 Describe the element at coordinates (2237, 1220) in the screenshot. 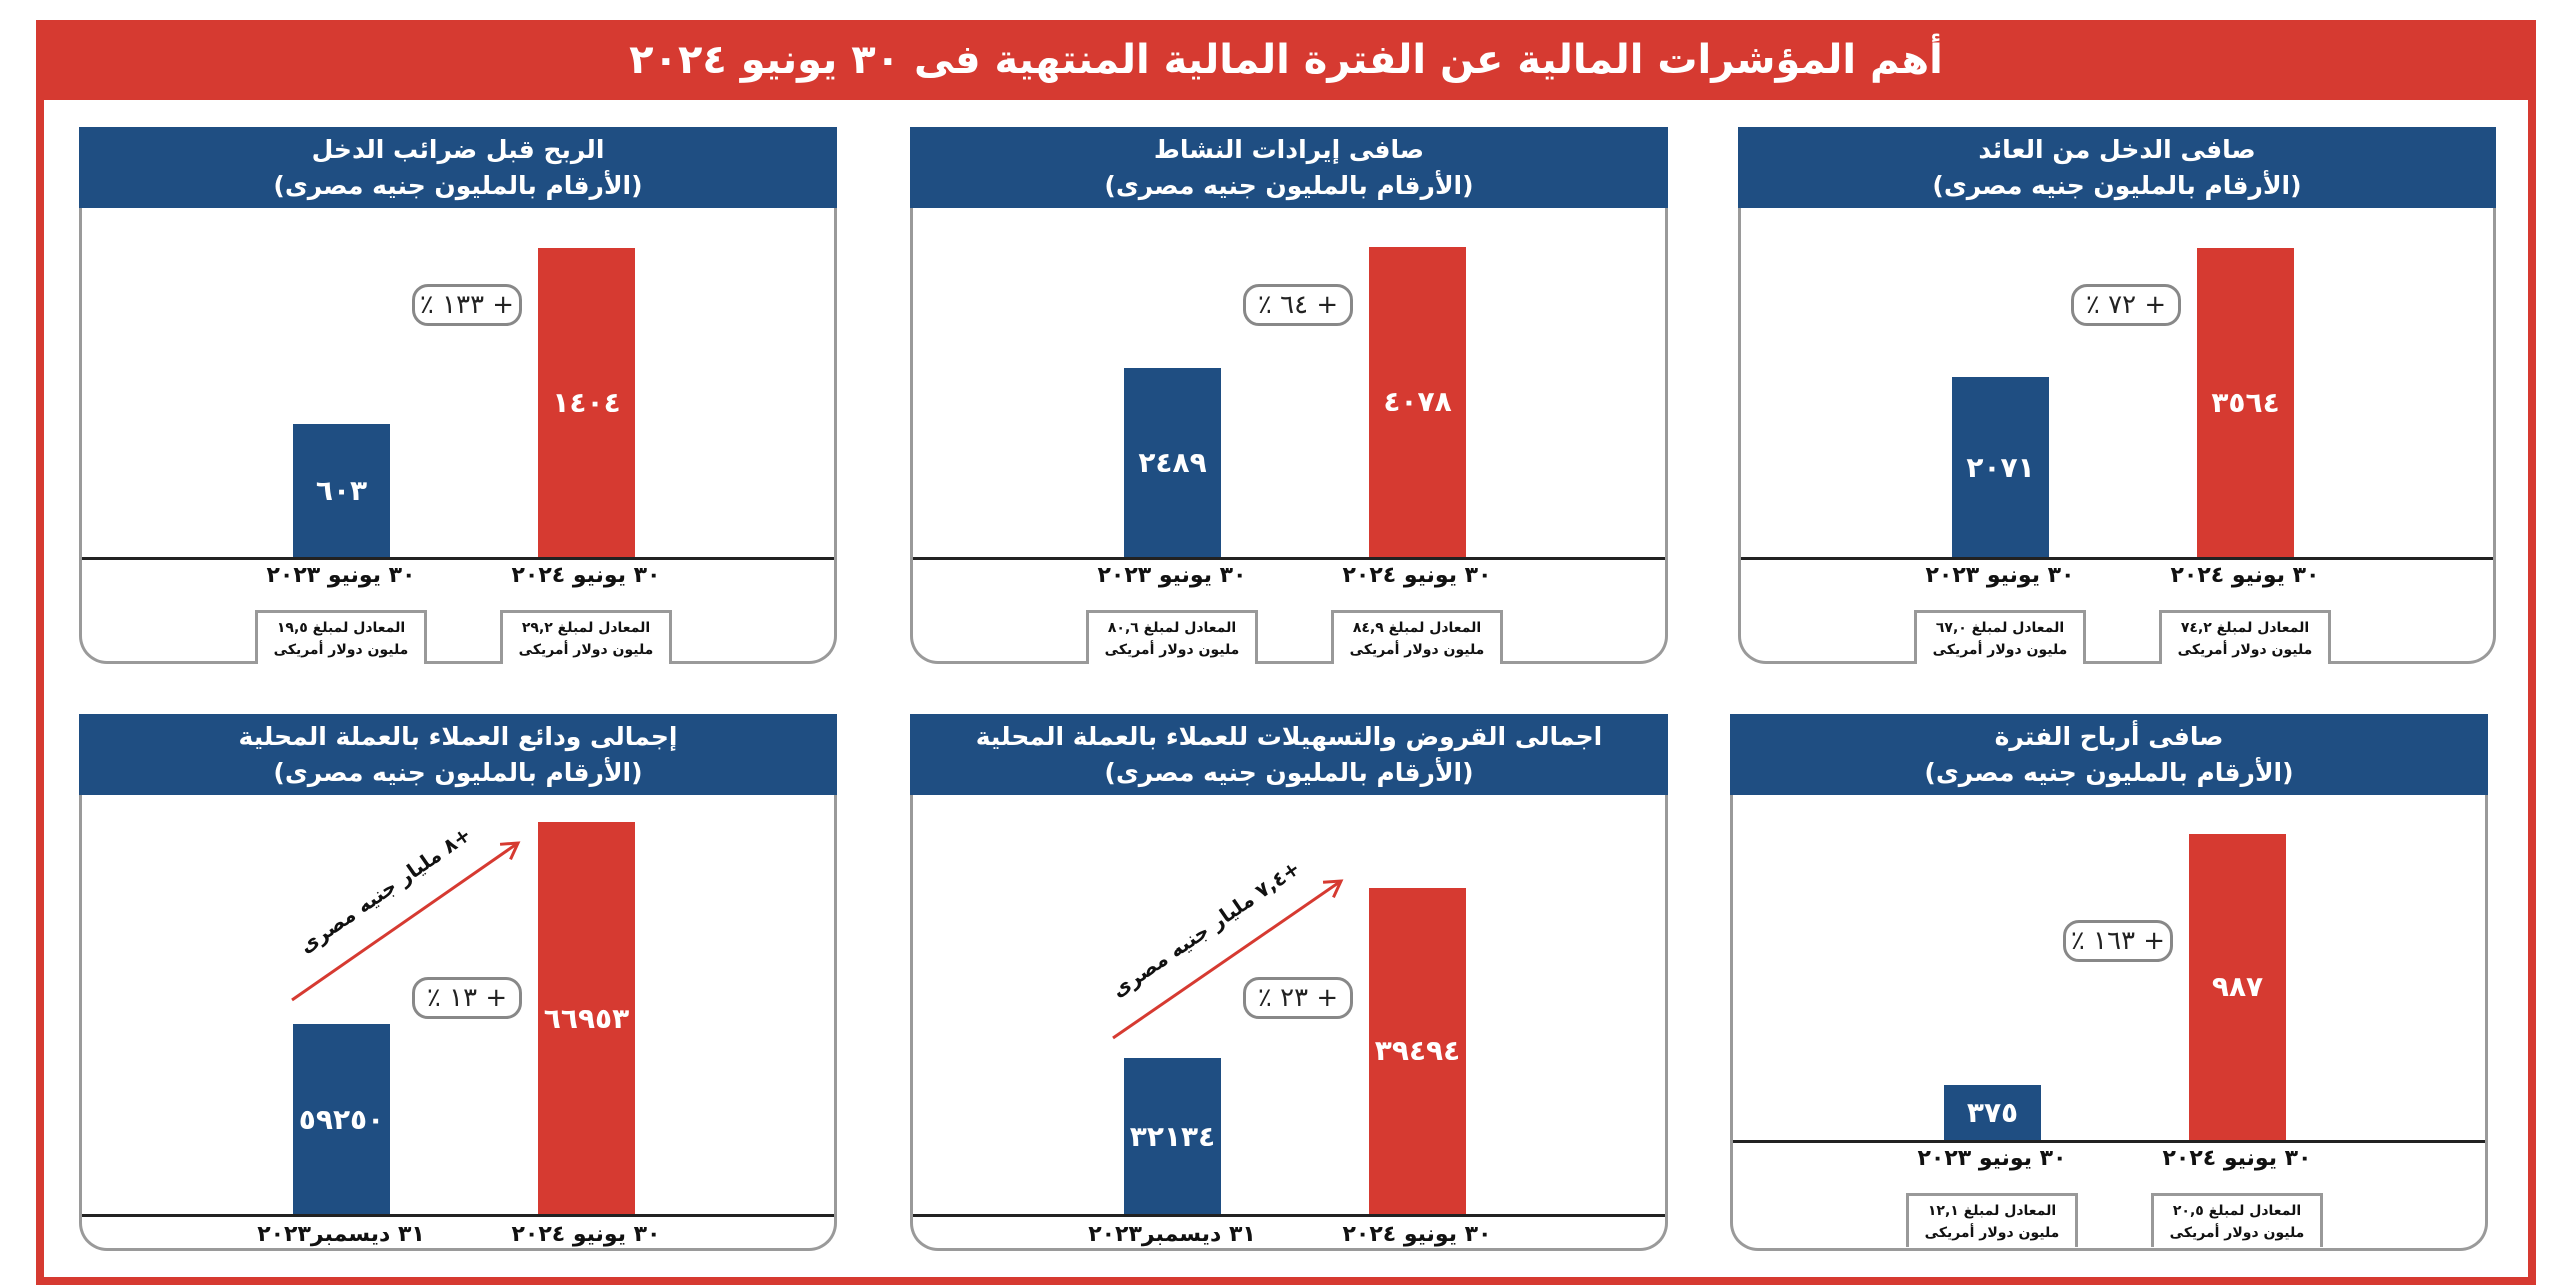

I see `usd-equivalent-box: المعادل لمبلغ ٢٠,٥ مليون دولار أمريكى` at that location.